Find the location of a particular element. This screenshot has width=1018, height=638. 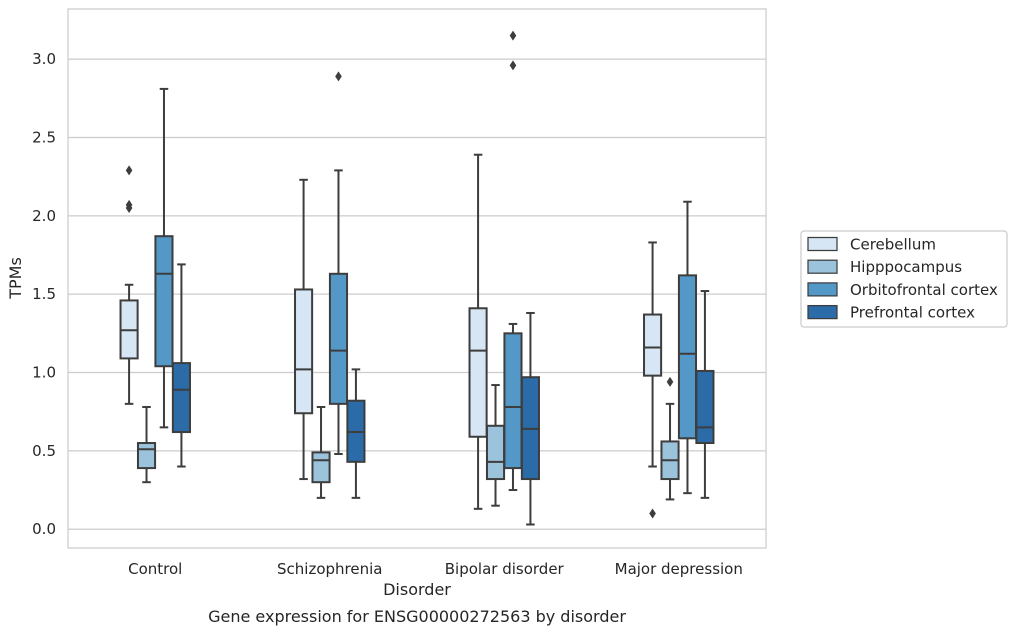

y-axis-title: TPMs is located at coordinates (15, 278).